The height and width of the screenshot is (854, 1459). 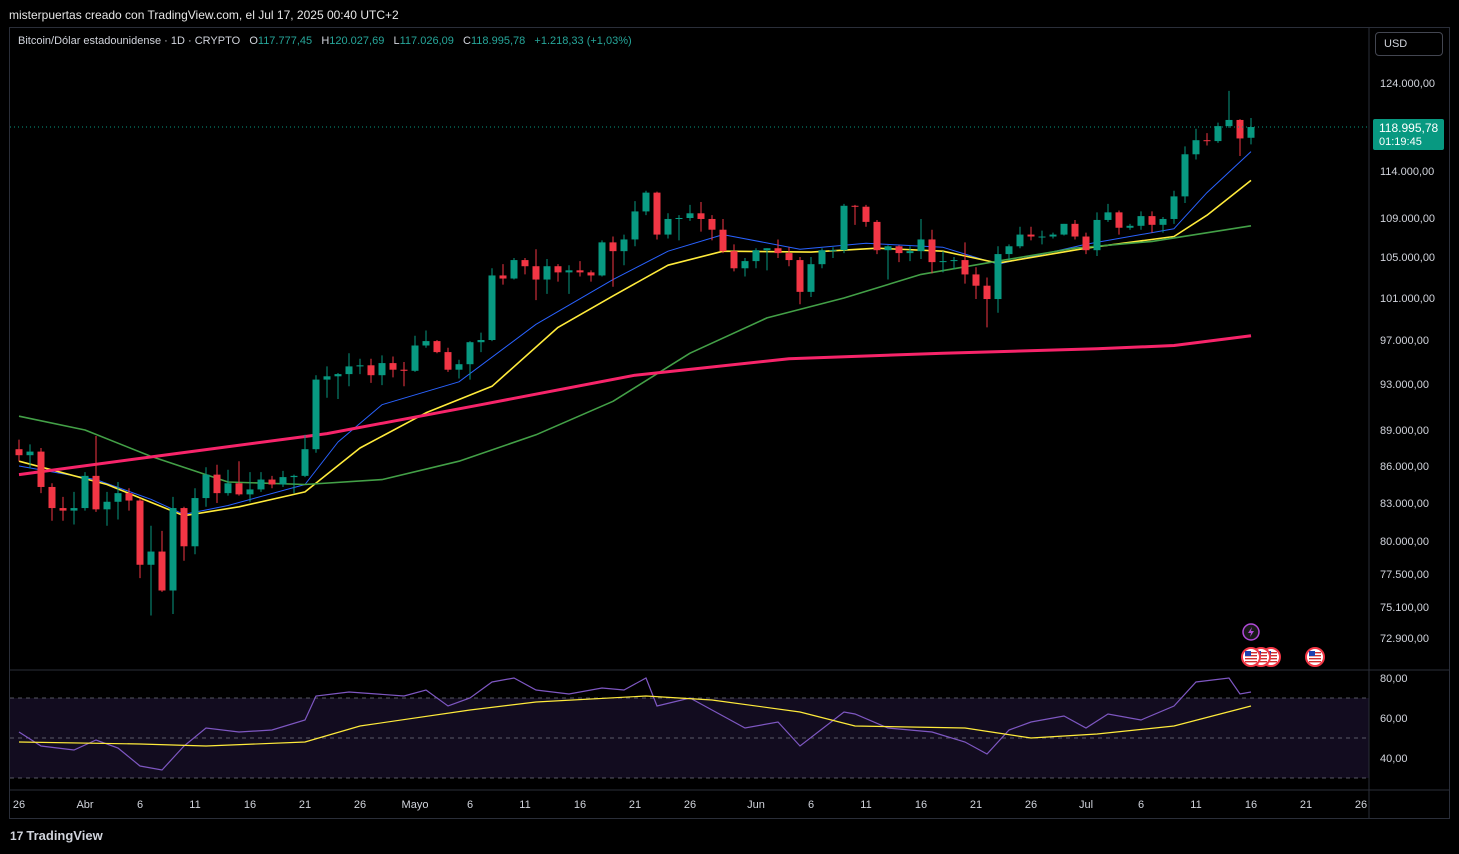 I want to click on us-flag-icon, so click(x=1251, y=657).